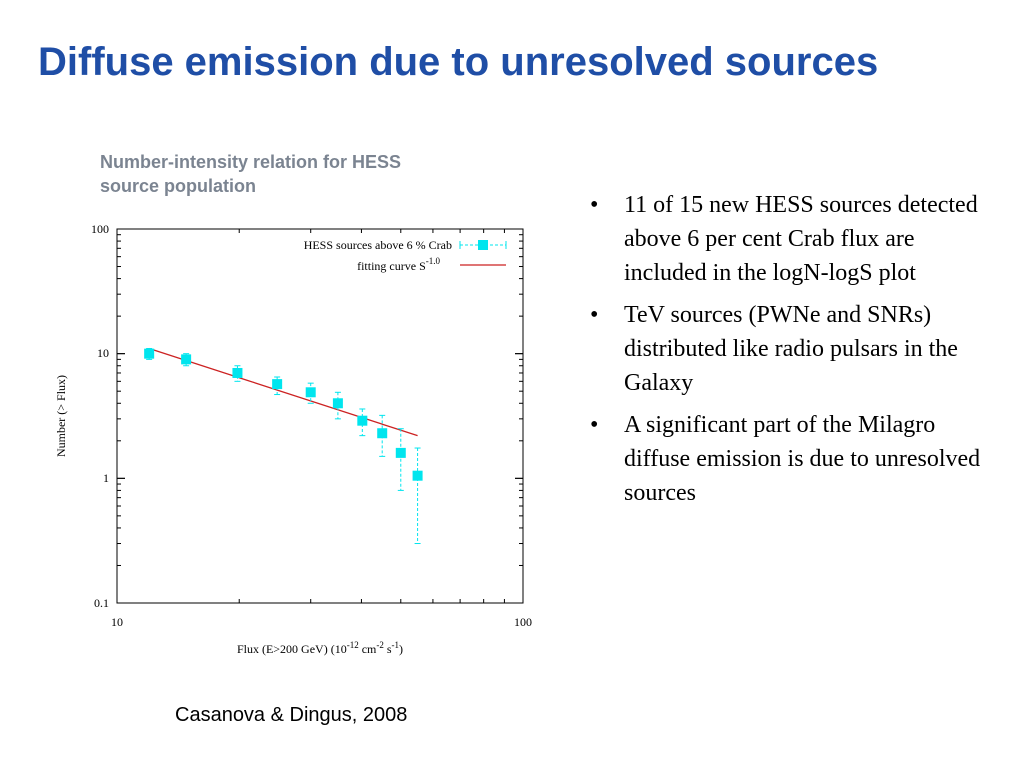 The width and height of the screenshot is (1024, 768). What do you see at coordinates (523, 622) in the screenshot?
I see `x-tick-label-100: 100` at bounding box center [523, 622].